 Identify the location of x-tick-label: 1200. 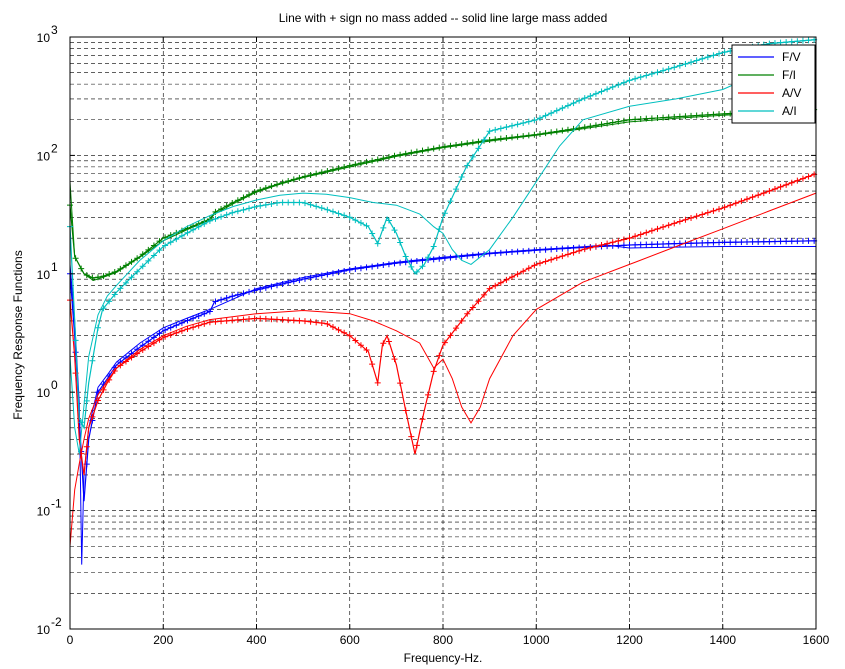
(629, 640).